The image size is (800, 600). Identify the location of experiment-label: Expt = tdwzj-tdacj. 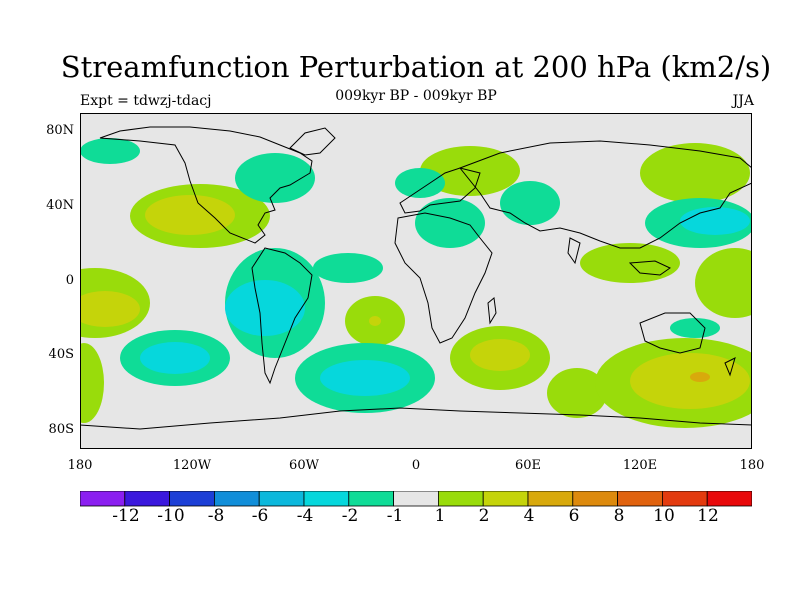
(146, 101).